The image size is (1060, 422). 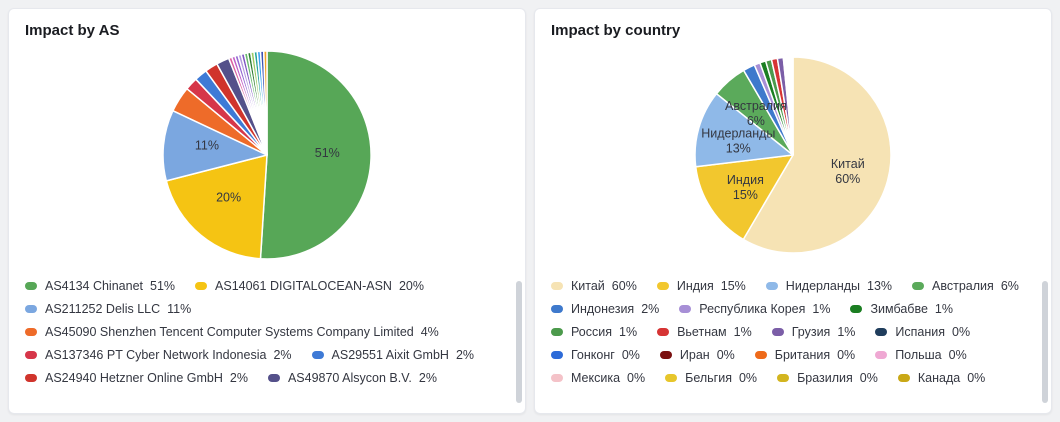 I want to click on legend-item: AS14061 DIGITALOCEAN-ASN 20%, so click(x=309, y=286).